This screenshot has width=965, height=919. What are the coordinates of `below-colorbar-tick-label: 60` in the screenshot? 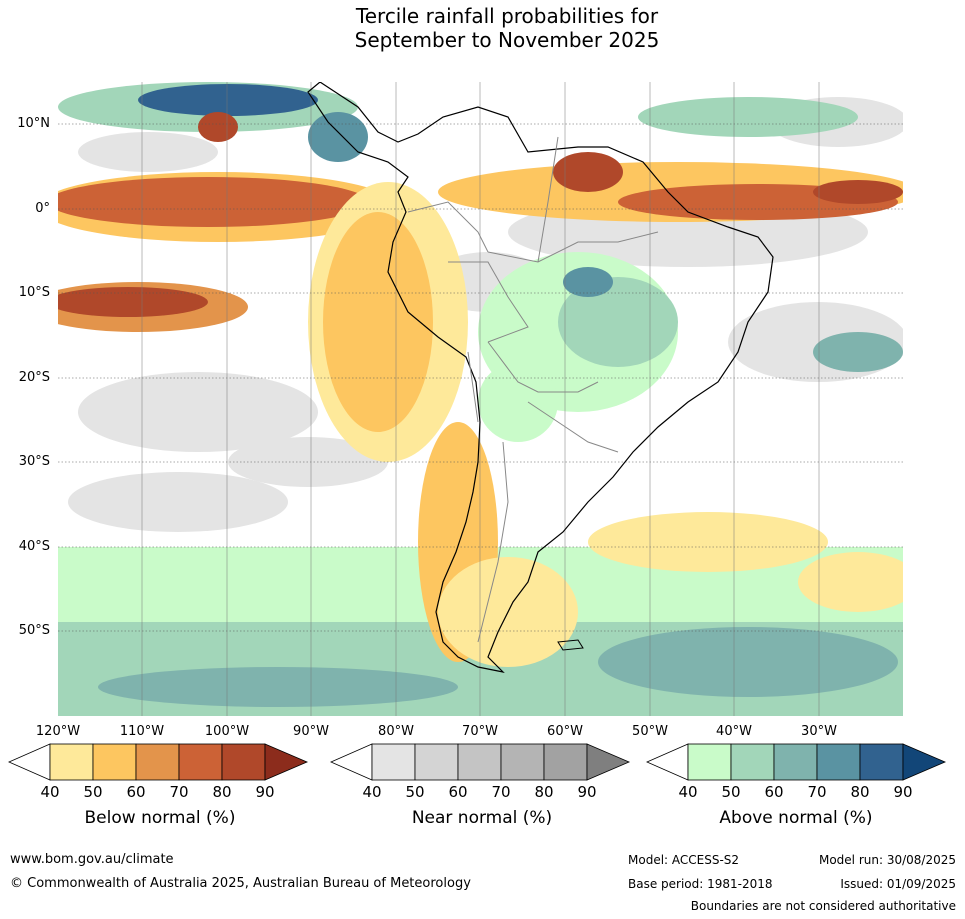 It's located at (136, 792).